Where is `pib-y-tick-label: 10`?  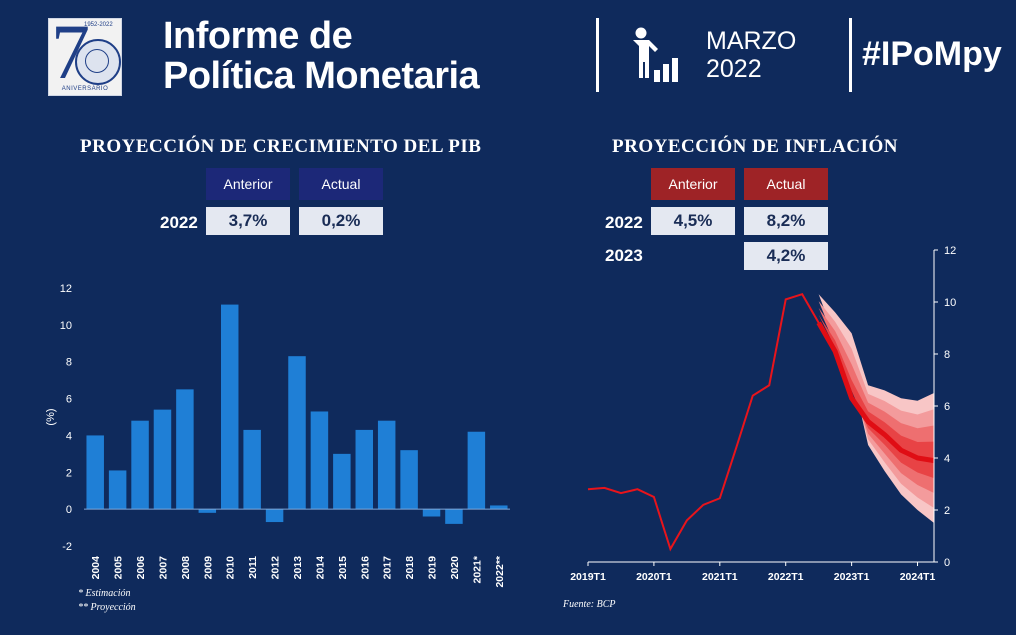 pib-y-tick-label: 10 is located at coordinates (66, 326).